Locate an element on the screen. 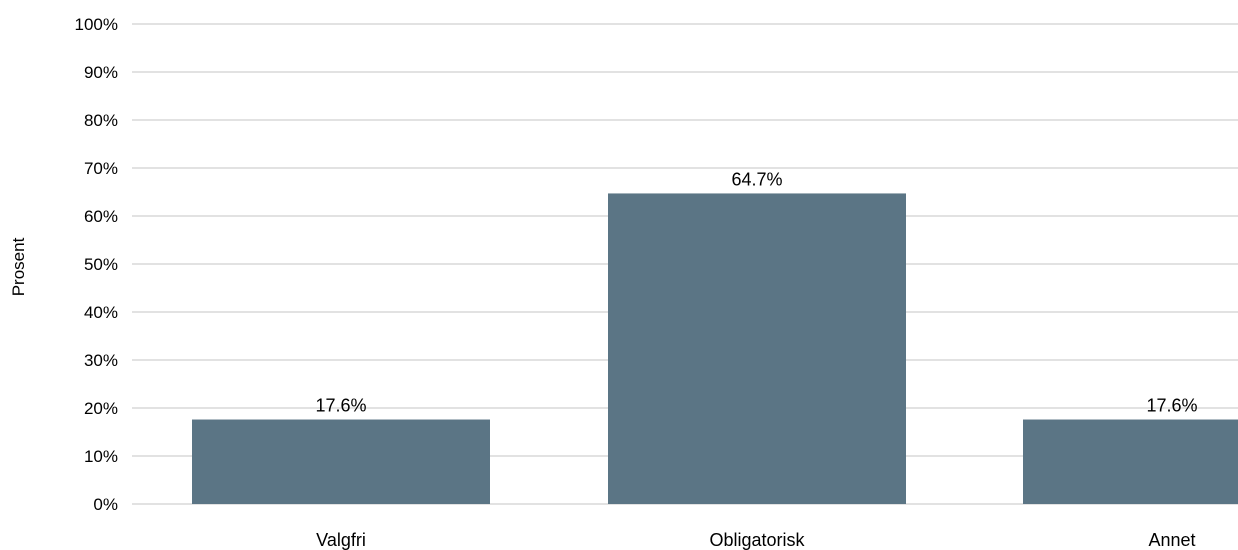 The width and height of the screenshot is (1238, 550). bar-annet is located at coordinates (1130, 461).